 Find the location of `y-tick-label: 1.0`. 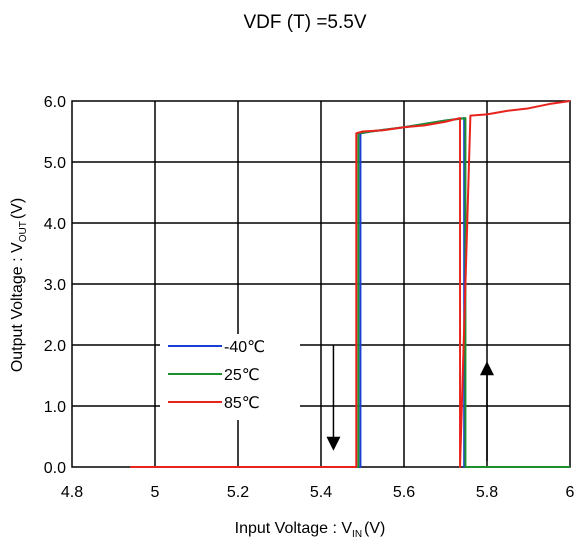

y-tick-label: 1.0 is located at coordinates (55, 407).